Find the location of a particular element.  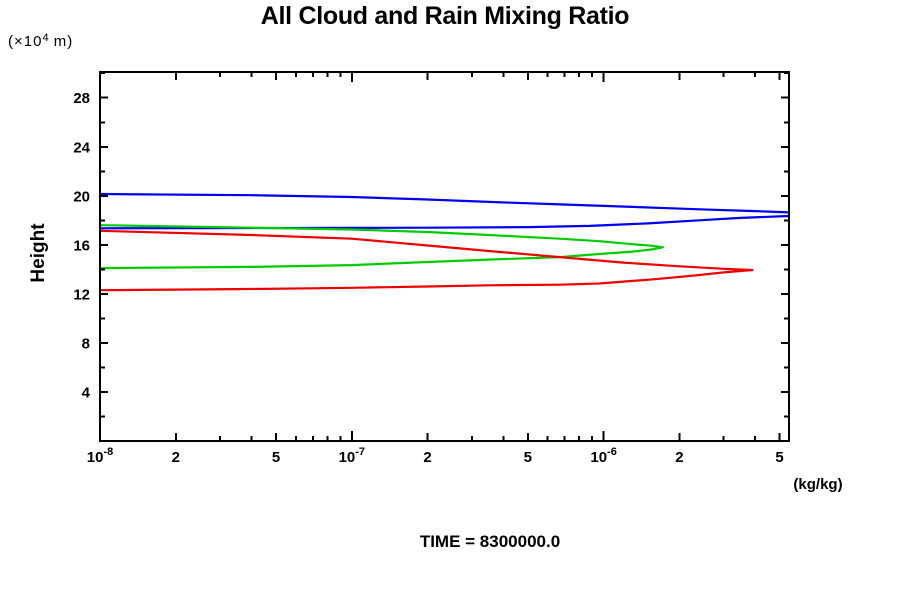

y-tick-label: 24 is located at coordinates (81, 147).